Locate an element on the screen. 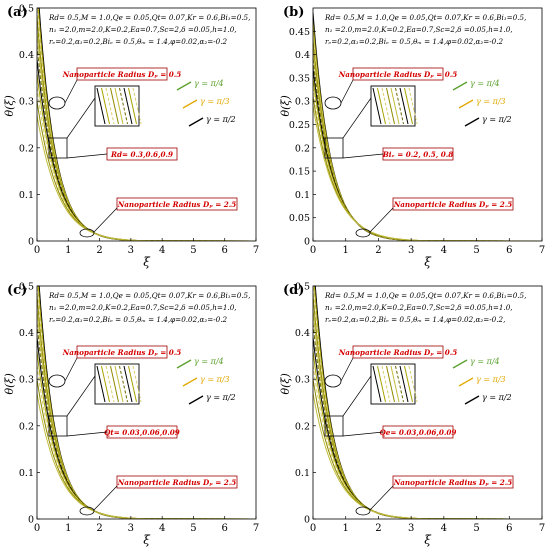 This screenshot has width=550, height=553. panel-label: (b) is located at coordinates (293, 12).